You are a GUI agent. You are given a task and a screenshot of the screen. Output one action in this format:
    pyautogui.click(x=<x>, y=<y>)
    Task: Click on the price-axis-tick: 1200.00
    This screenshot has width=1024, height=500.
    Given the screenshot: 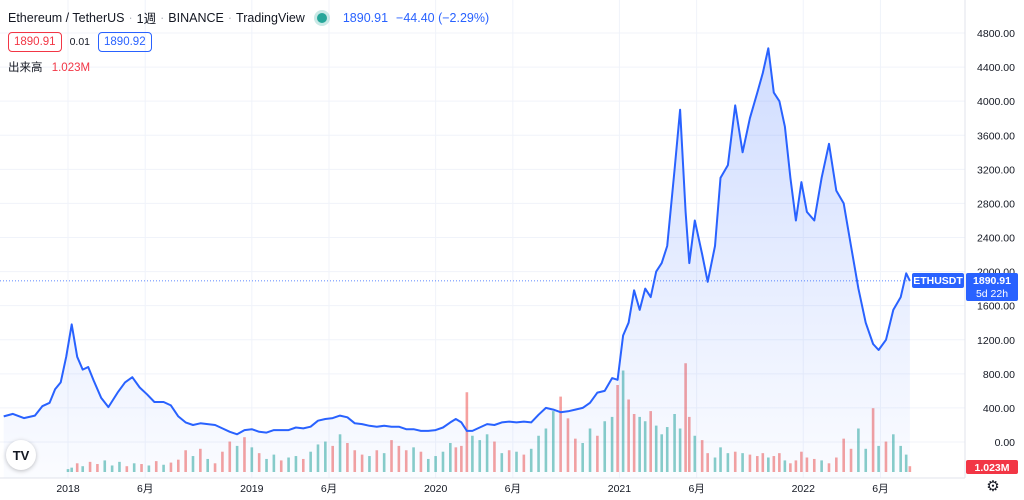 What is the action you would take?
    pyautogui.click(x=996, y=341)
    